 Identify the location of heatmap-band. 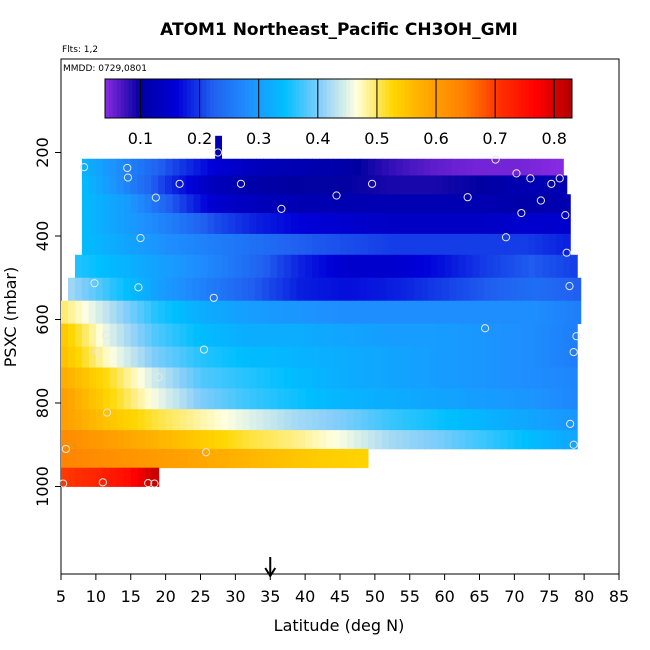
(319, 378).